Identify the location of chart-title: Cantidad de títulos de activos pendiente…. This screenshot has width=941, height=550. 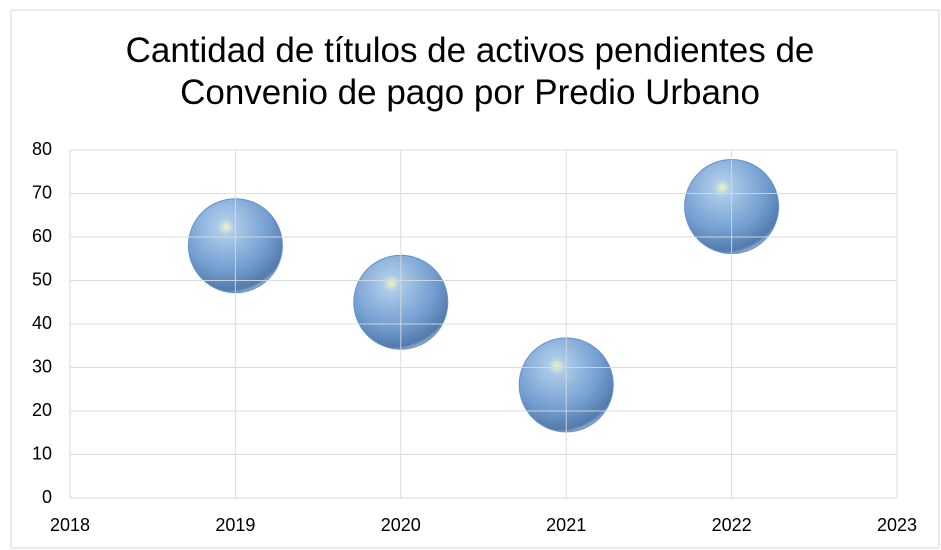
(470, 71).